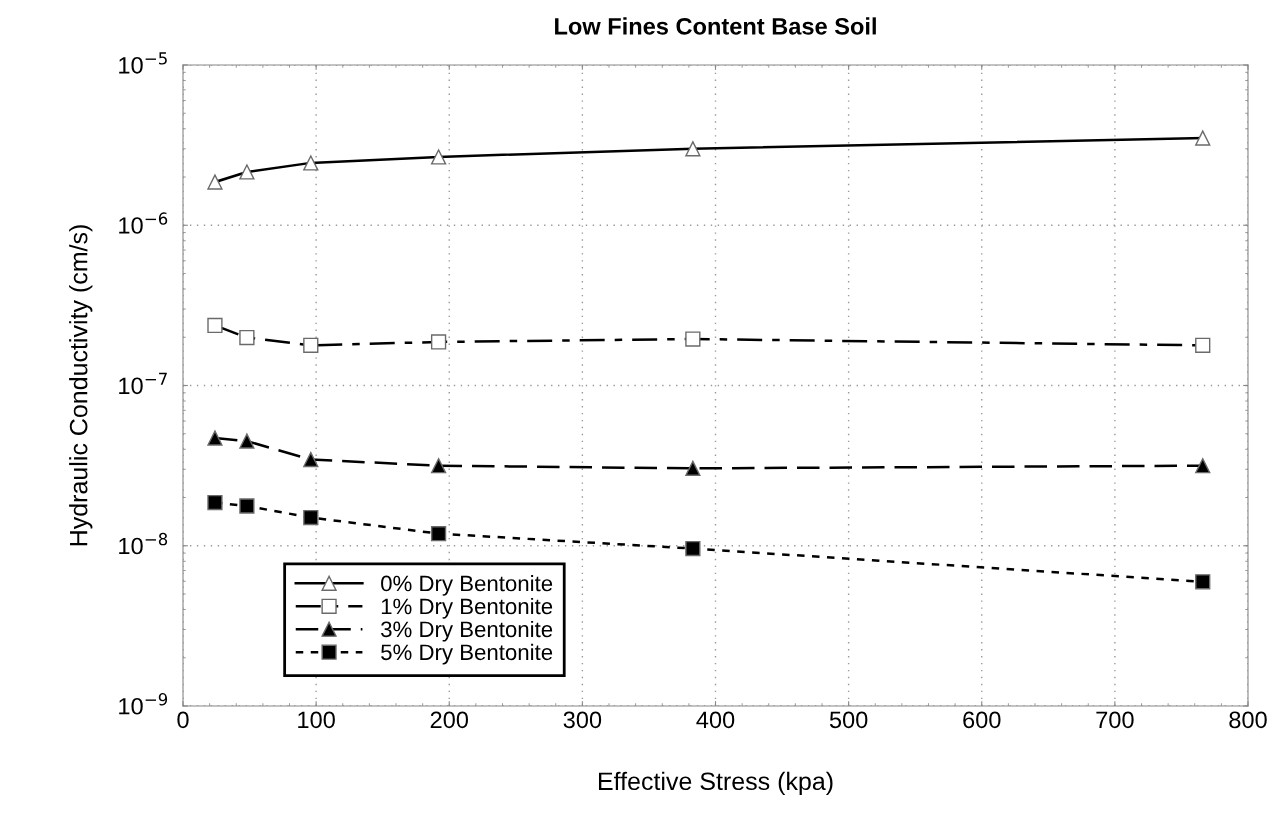 This screenshot has height=821, width=1281. I want to click on y-tick-label: 10$^{−6}$, so click(143, 223).